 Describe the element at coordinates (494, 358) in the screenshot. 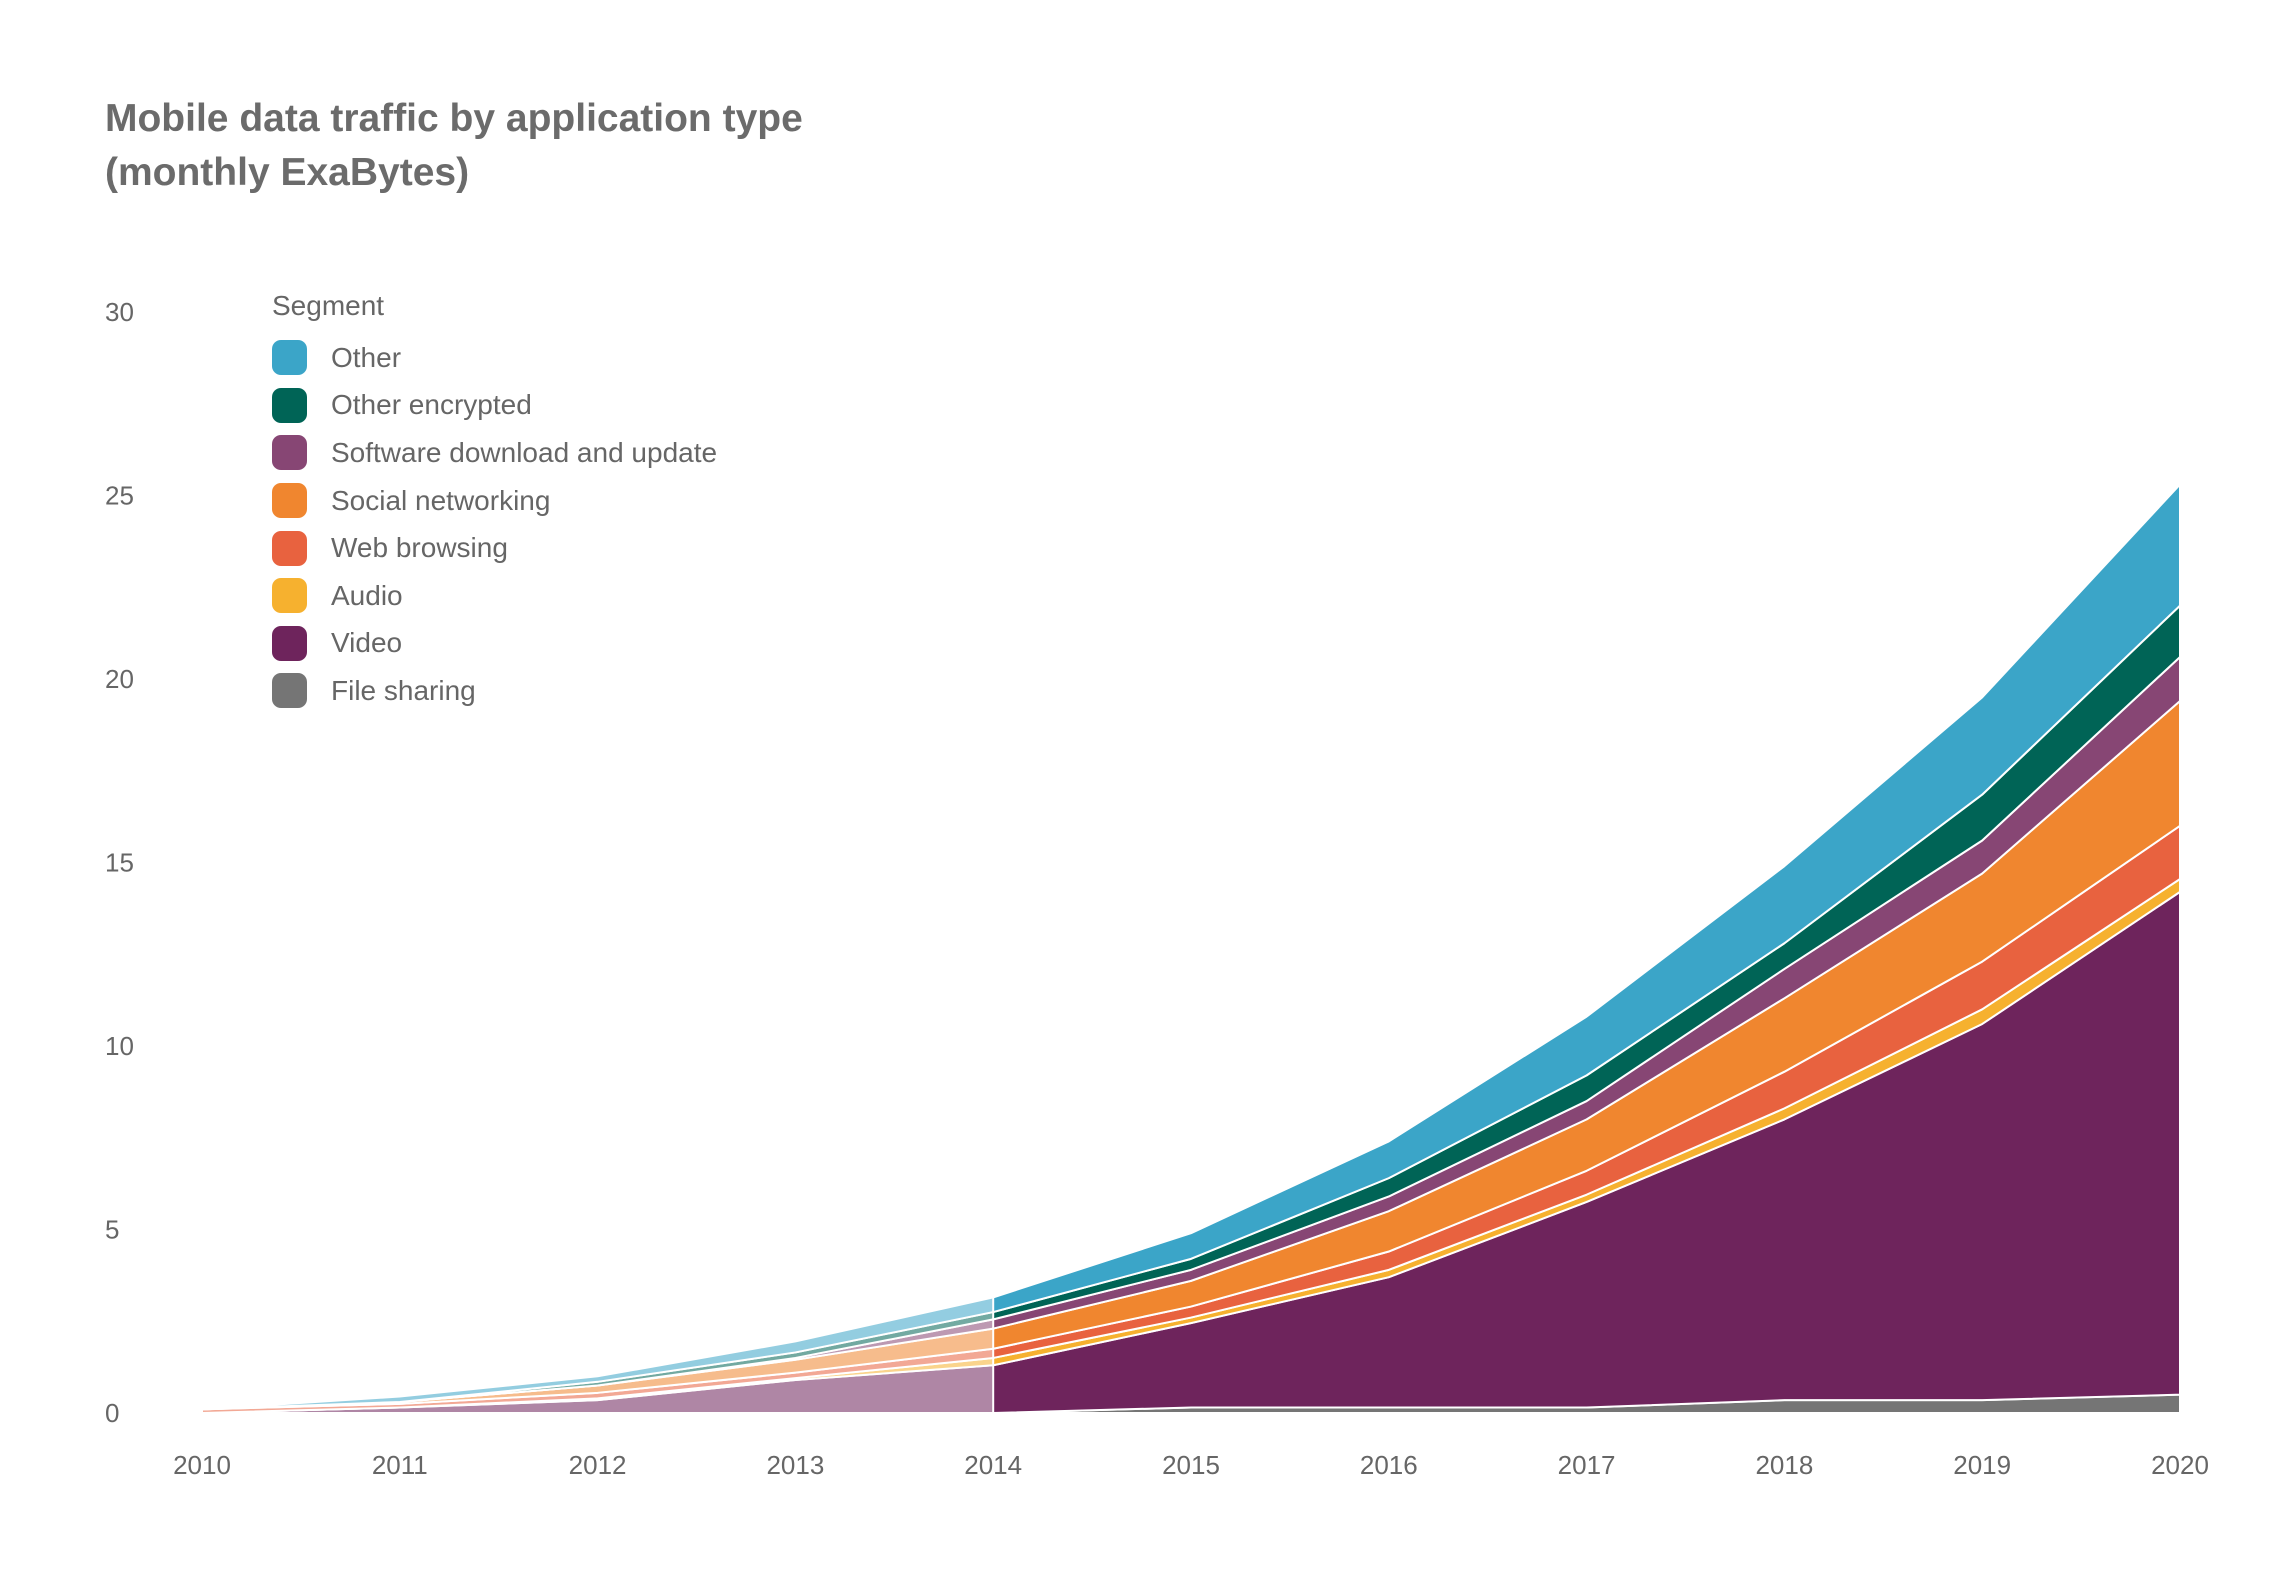

I see `legend-item: Other` at that location.